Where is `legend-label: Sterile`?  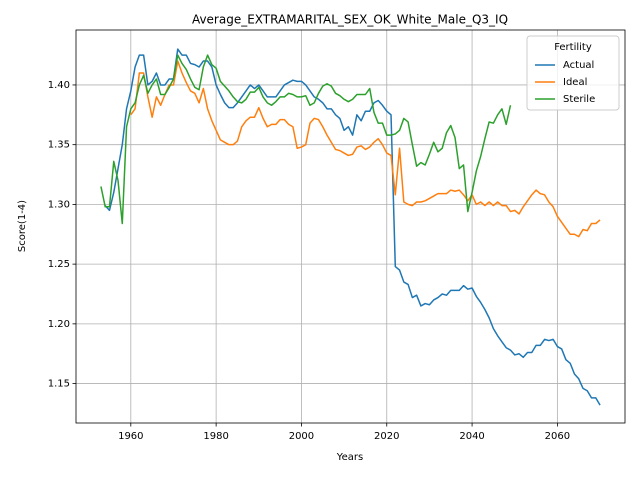 legend-label: Sterile is located at coordinates (579, 99).